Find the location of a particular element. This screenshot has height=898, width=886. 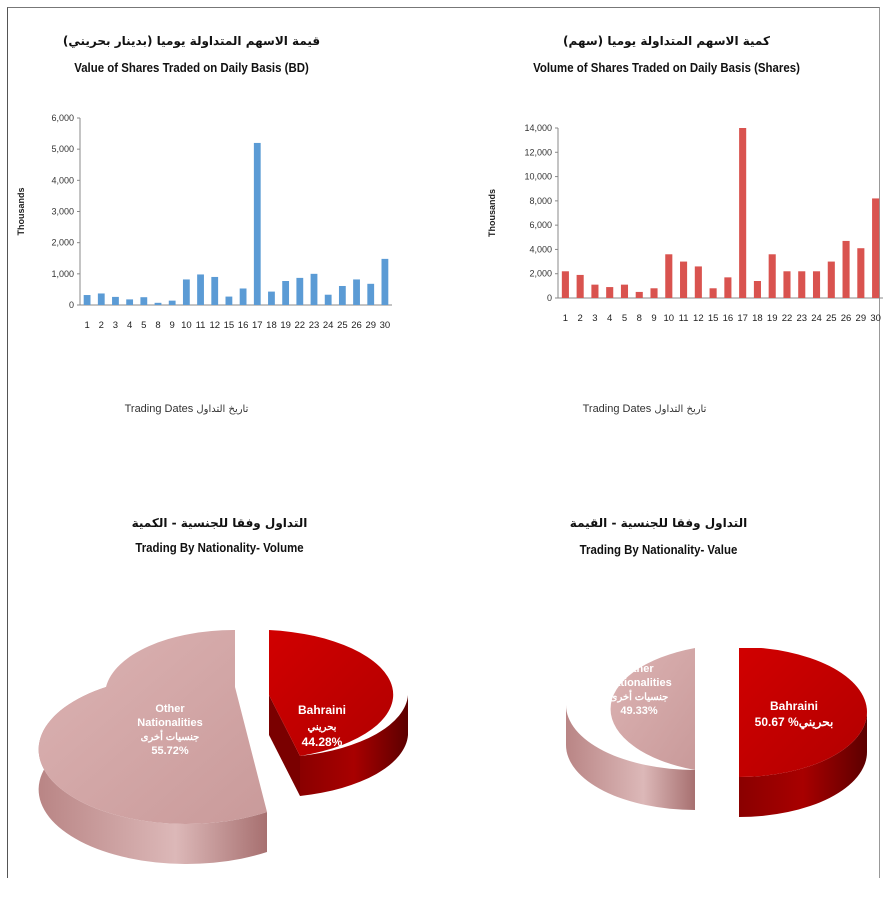

volume-y-axis-title: Thousands is located at coordinates (492, 213).